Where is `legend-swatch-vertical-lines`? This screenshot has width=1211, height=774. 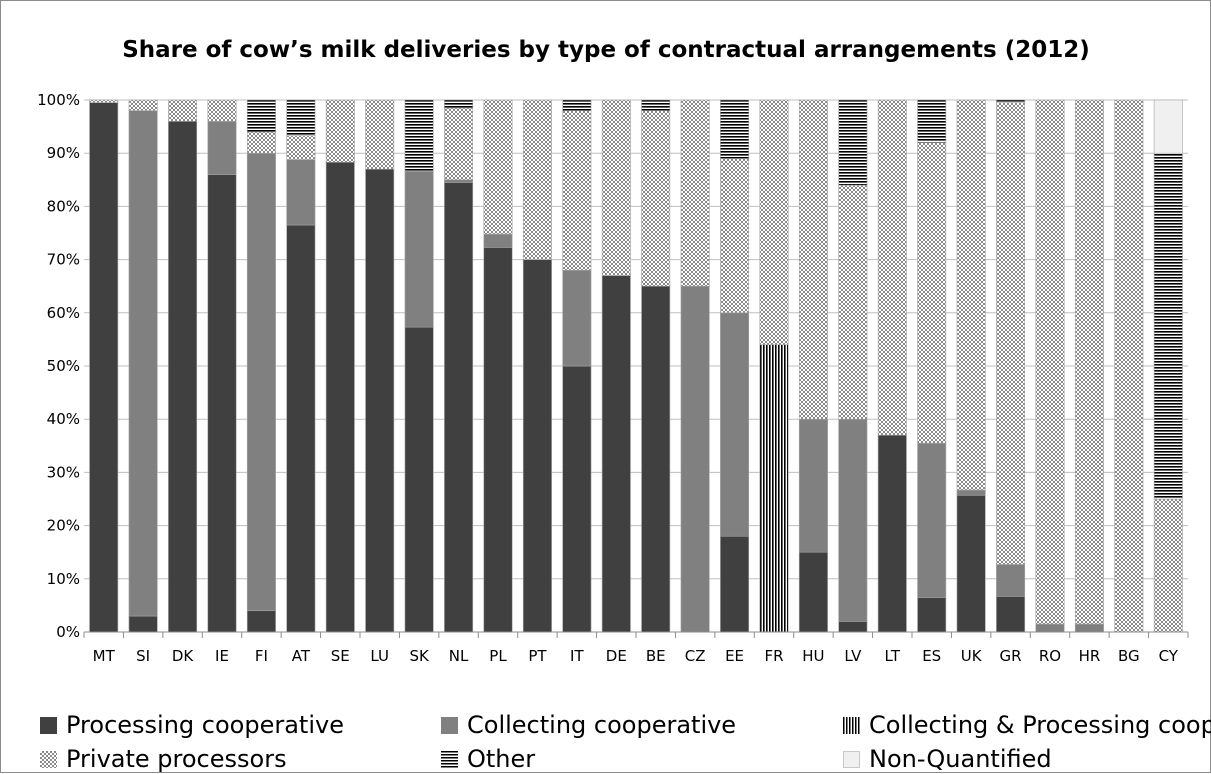 legend-swatch-vertical-lines is located at coordinates (851, 725).